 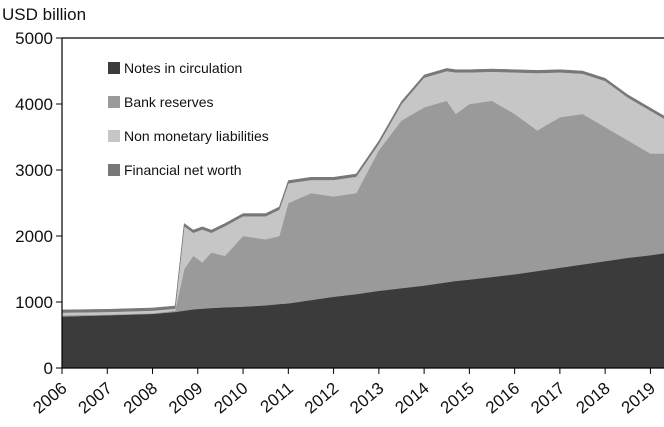 What do you see at coordinates (321, 398) in the screenshot?
I see `x-tick-label: 2012` at bounding box center [321, 398].